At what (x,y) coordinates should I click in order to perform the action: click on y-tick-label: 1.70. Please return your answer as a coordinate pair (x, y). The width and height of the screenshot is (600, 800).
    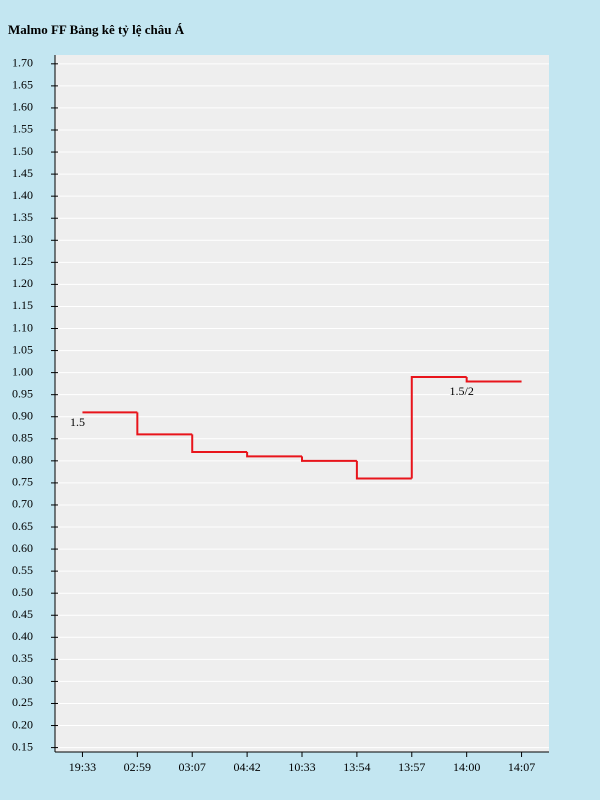
    Looking at the image, I should click on (22, 63).